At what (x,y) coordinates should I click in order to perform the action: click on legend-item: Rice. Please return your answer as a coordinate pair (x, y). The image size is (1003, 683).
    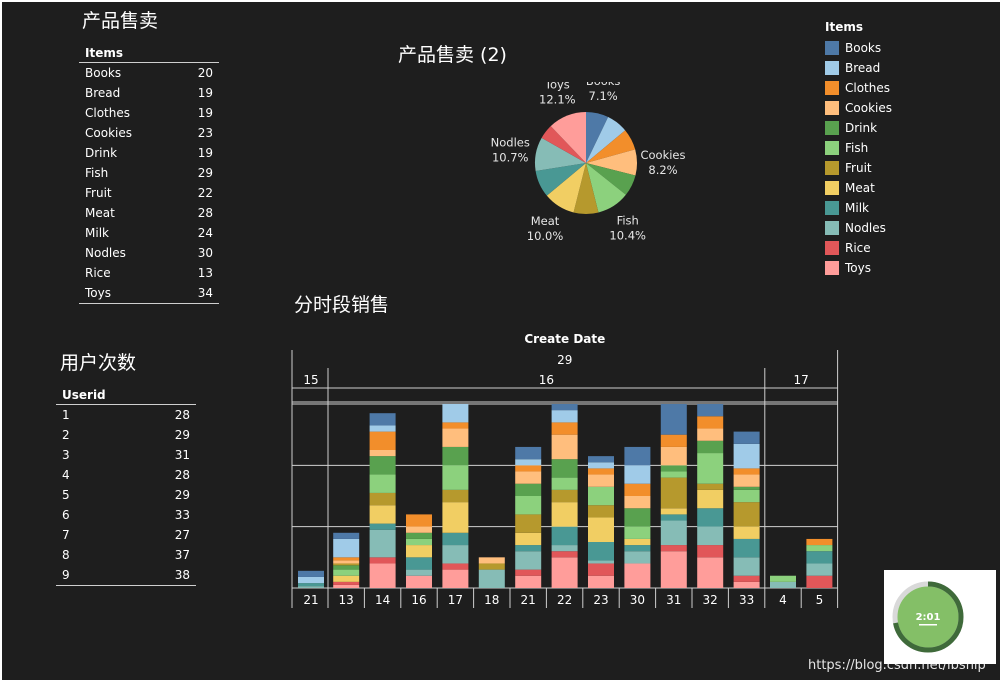
    Looking at the image, I should click on (858, 248).